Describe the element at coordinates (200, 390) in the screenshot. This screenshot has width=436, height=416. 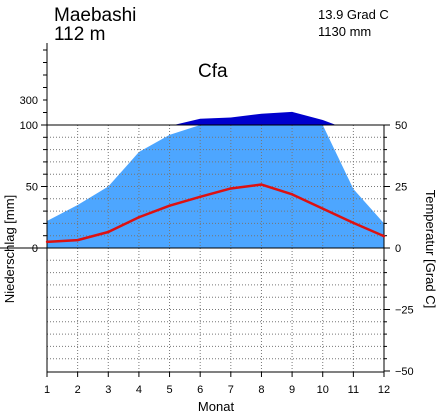
I see `month-label: 6` at that location.